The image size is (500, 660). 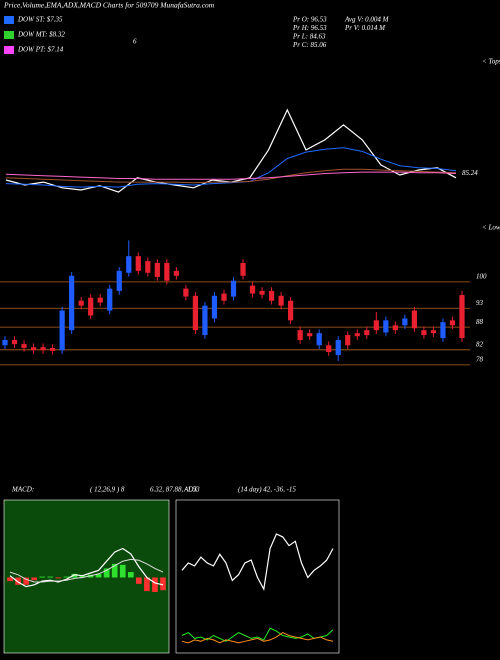 I want to click on panel-note: < Tops, so click(x=491, y=62).